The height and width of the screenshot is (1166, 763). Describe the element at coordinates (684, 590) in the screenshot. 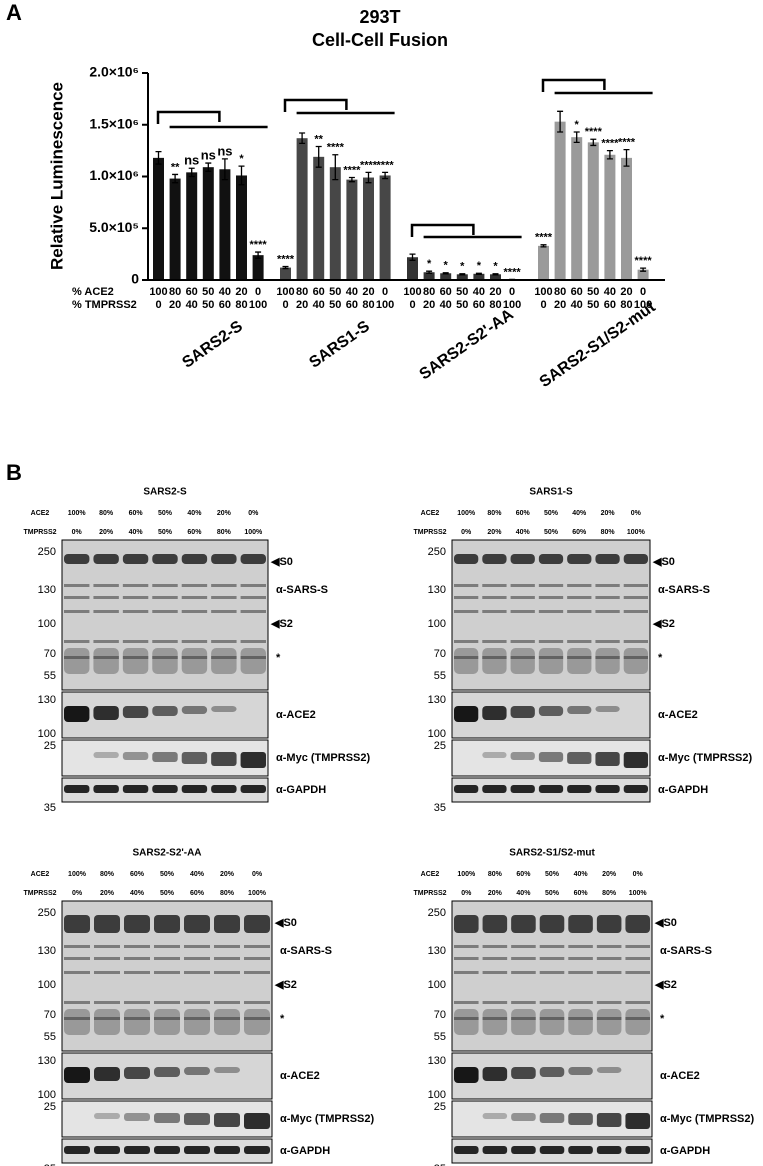

I see `annotation: α-SARS-S` at that location.